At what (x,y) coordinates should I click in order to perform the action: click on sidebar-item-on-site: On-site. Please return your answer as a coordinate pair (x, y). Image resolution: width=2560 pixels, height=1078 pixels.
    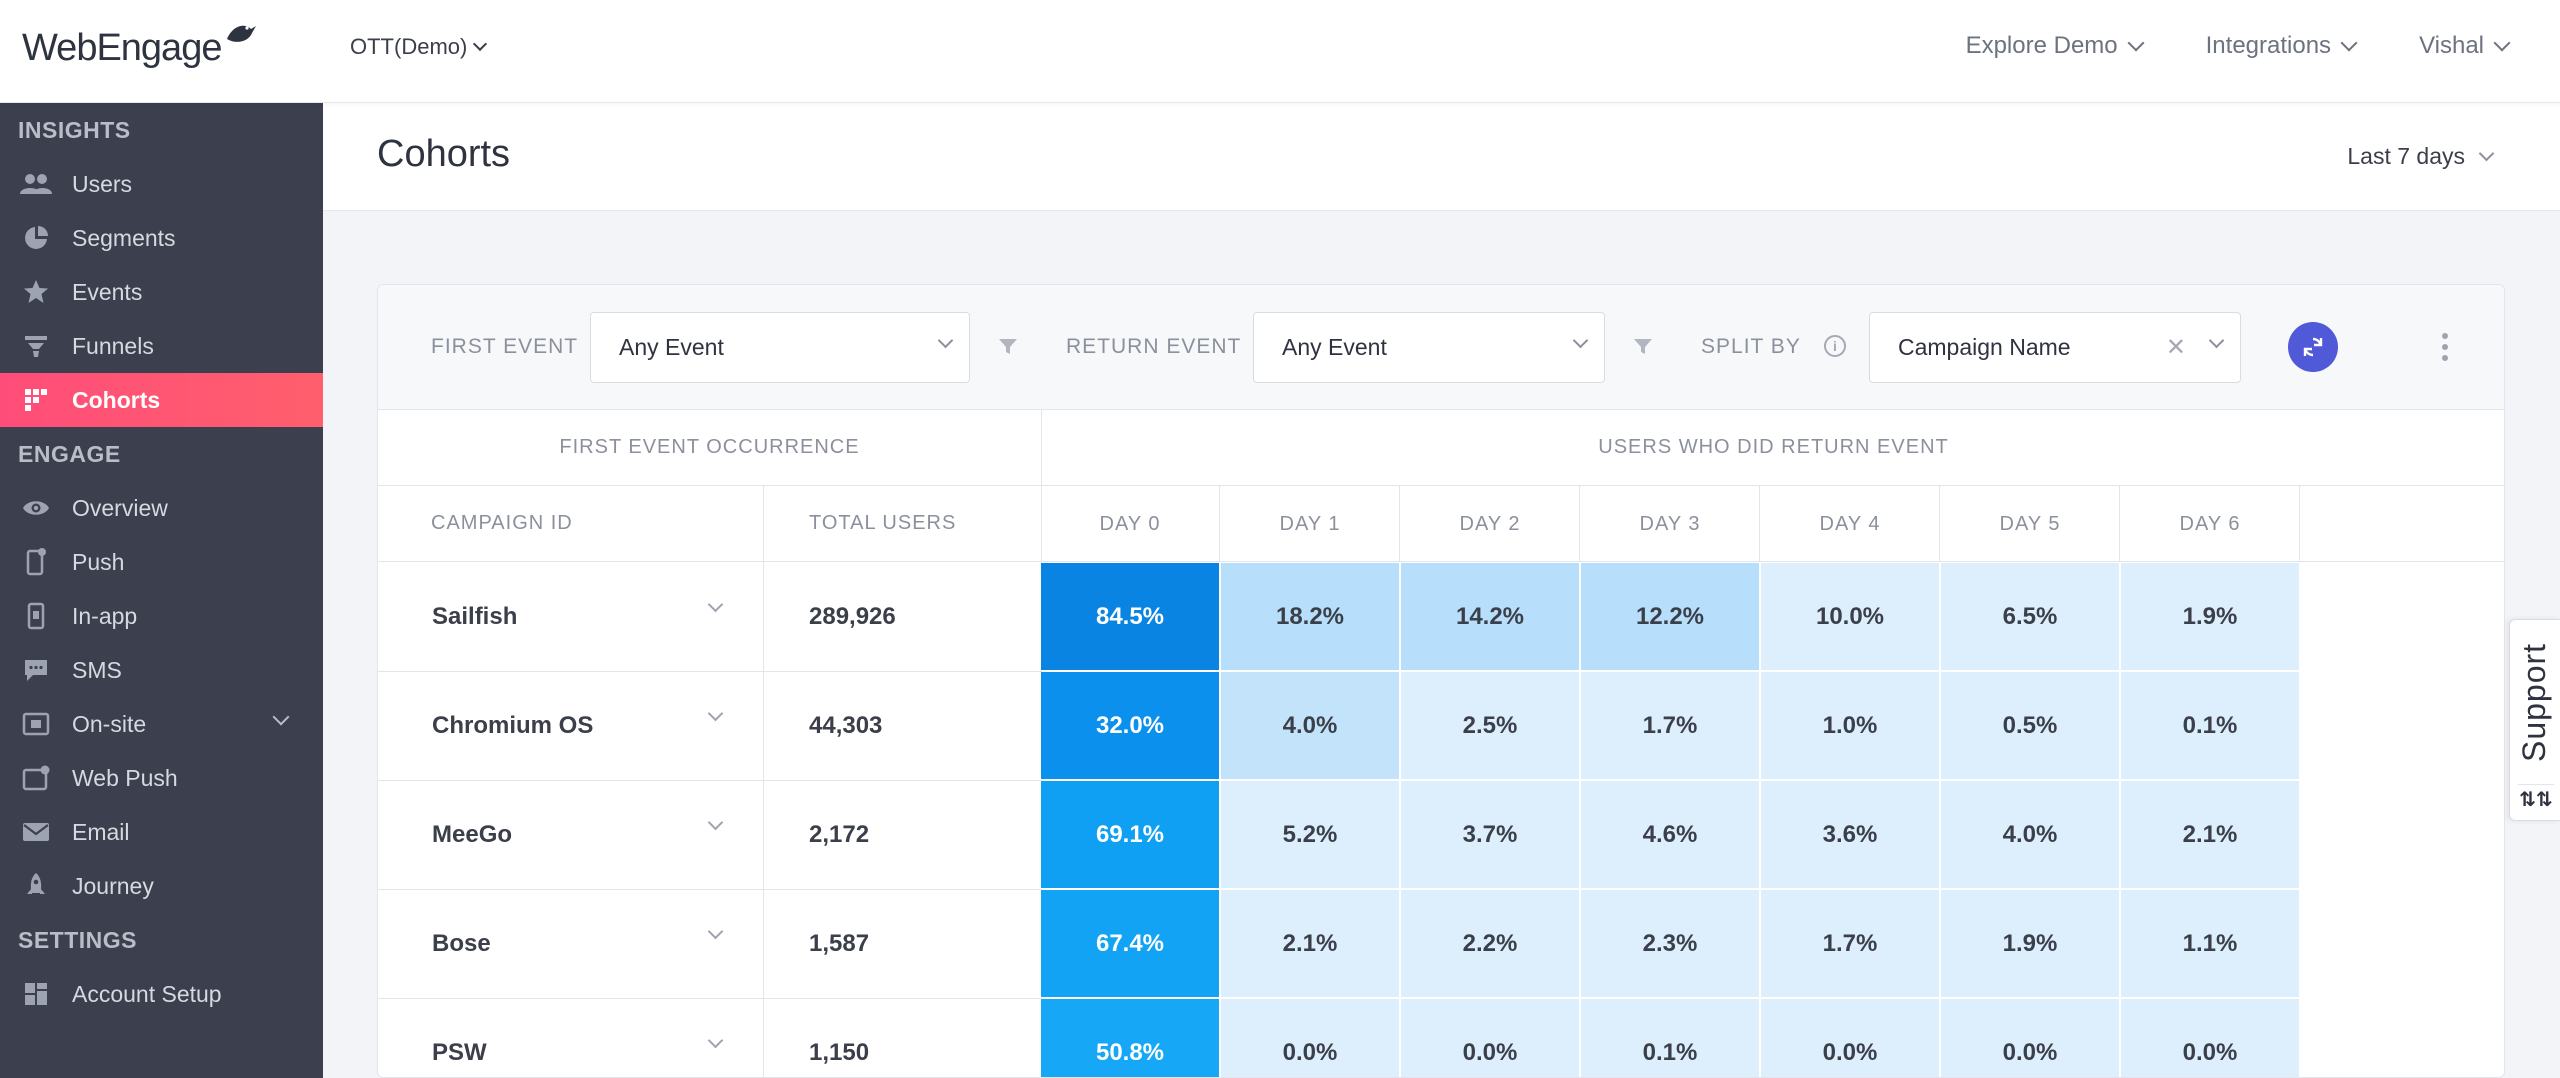
    Looking at the image, I should click on (161, 724).